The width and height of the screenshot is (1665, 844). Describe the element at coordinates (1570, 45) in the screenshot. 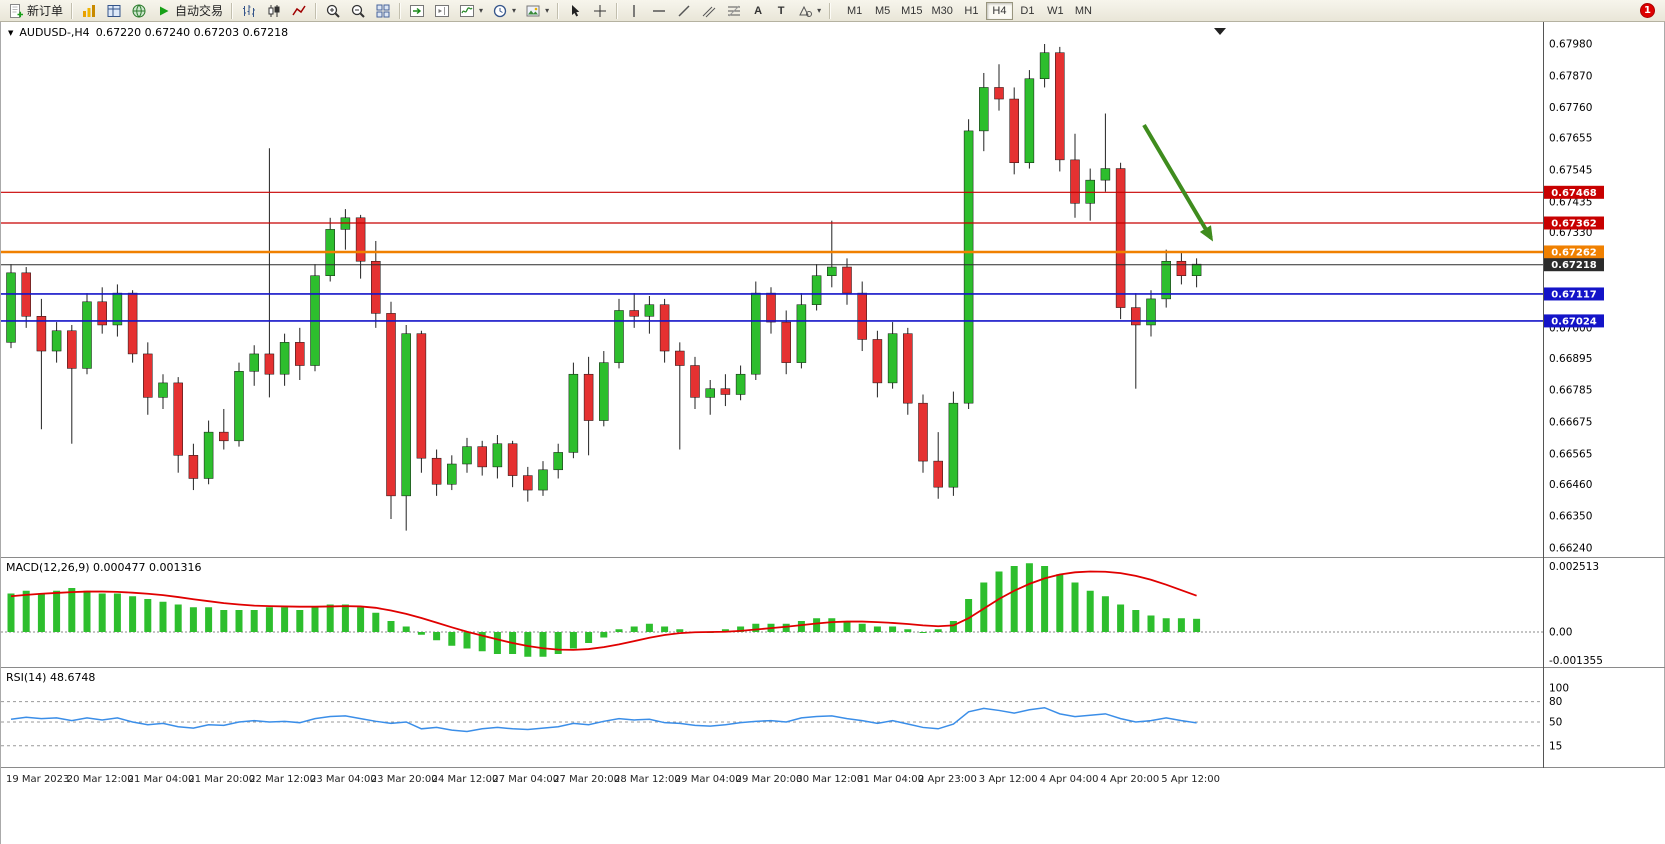

I see `price-axis-label: 0.67980` at that location.